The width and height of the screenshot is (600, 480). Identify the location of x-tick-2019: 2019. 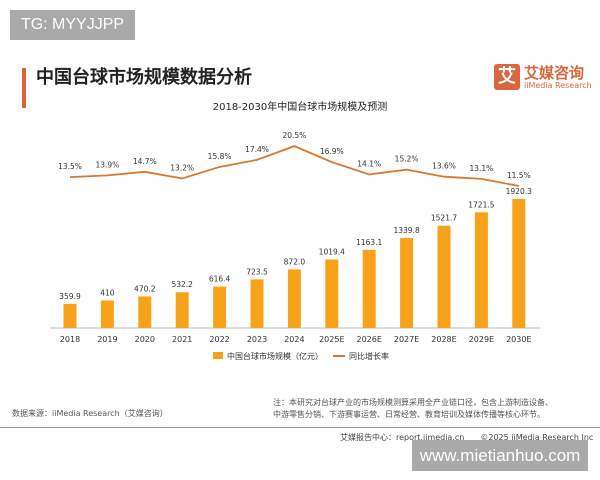
(107, 339).